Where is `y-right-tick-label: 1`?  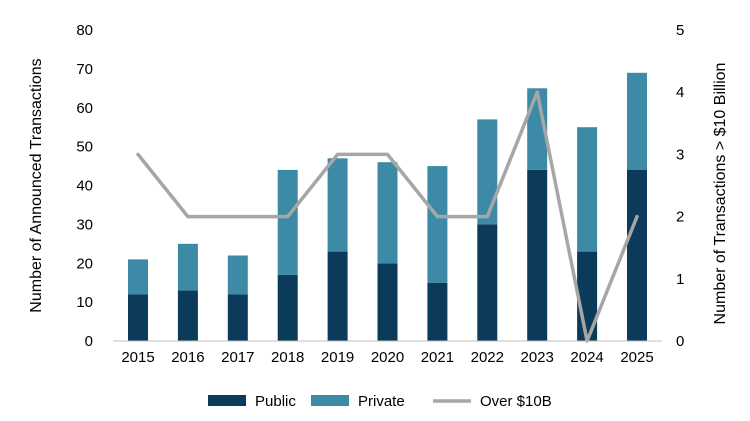 y-right-tick-label: 1 is located at coordinates (680, 279).